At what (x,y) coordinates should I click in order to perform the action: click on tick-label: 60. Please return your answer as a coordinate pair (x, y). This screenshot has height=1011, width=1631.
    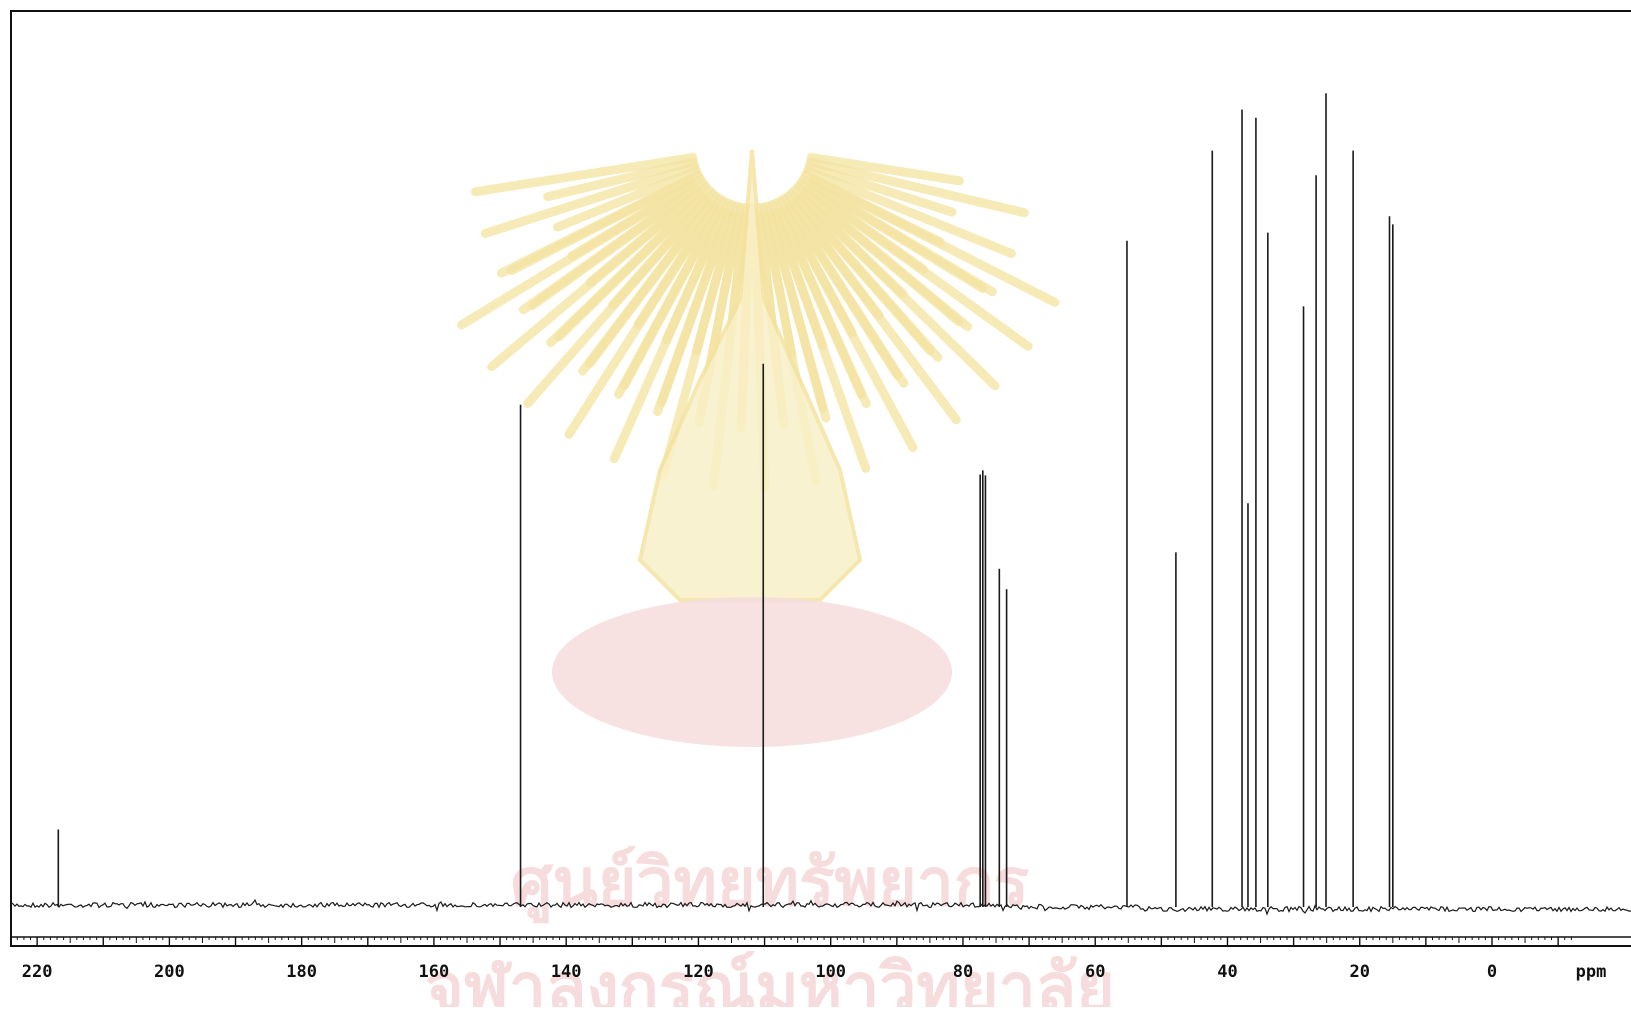
    Looking at the image, I should click on (1095, 972).